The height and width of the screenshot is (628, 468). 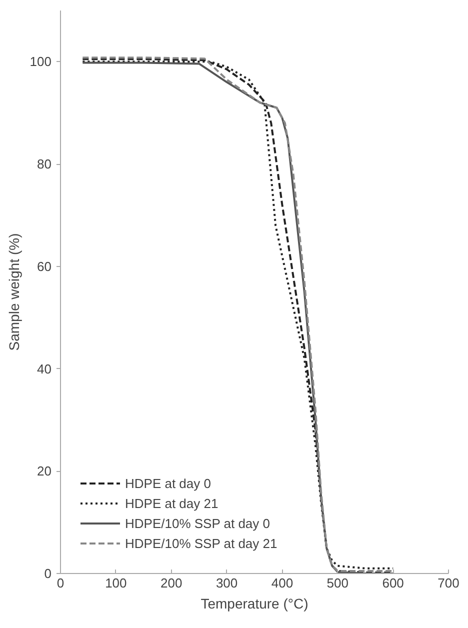 I want to click on y-axis-title: Sample weight (%), so click(x=14, y=292).